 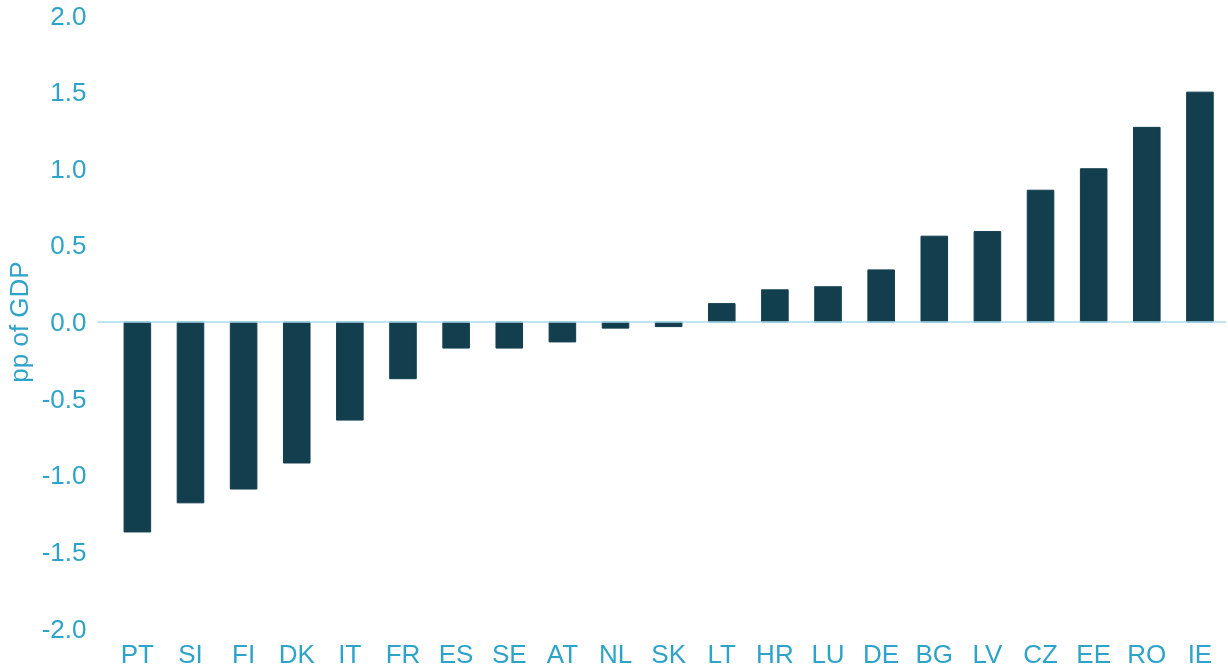 I want to click on x-tick-label: IT, so click(x=350, y=653).